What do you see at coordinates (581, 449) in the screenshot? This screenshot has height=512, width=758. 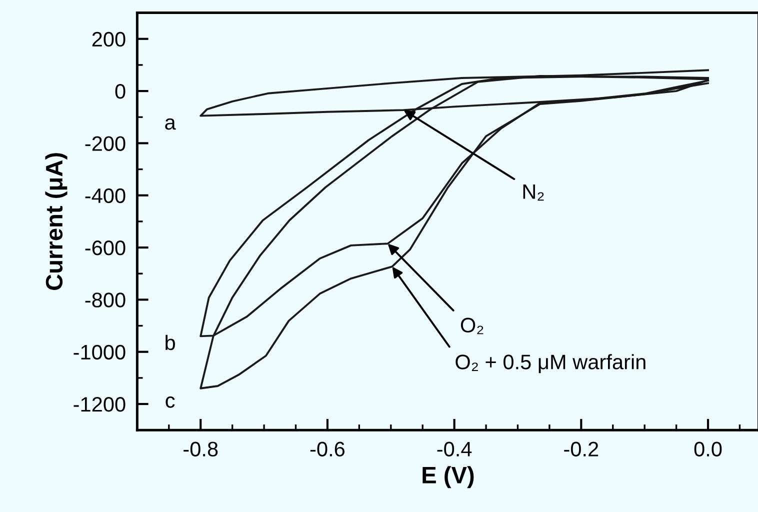 I see `x-tick-label: -0.2` at bounding box center [581, 449].